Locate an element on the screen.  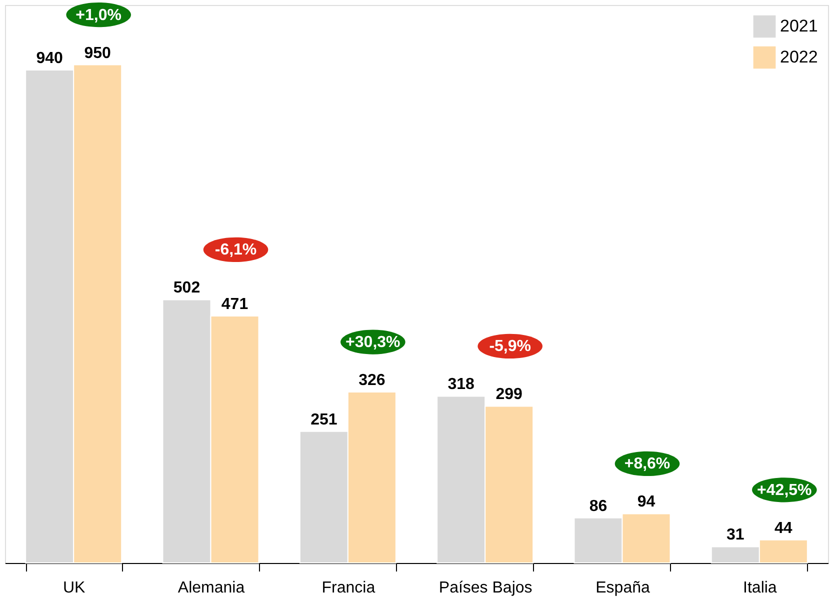
data-label: 251 is located at coordinates (324, 419).